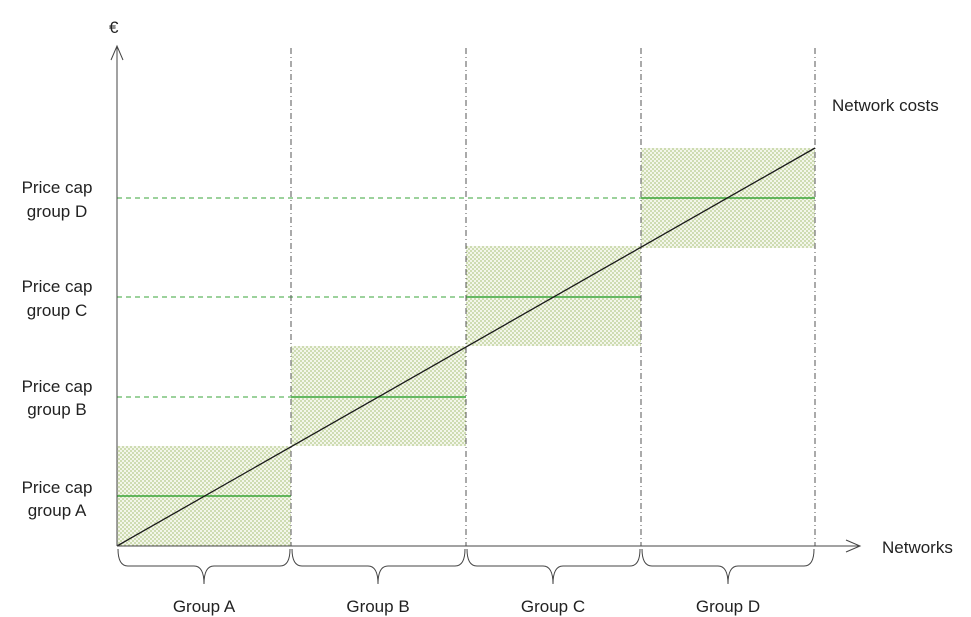  Describe the element at coordinates (378, 396) in the screenshot. I see `band-group-b` at that location.